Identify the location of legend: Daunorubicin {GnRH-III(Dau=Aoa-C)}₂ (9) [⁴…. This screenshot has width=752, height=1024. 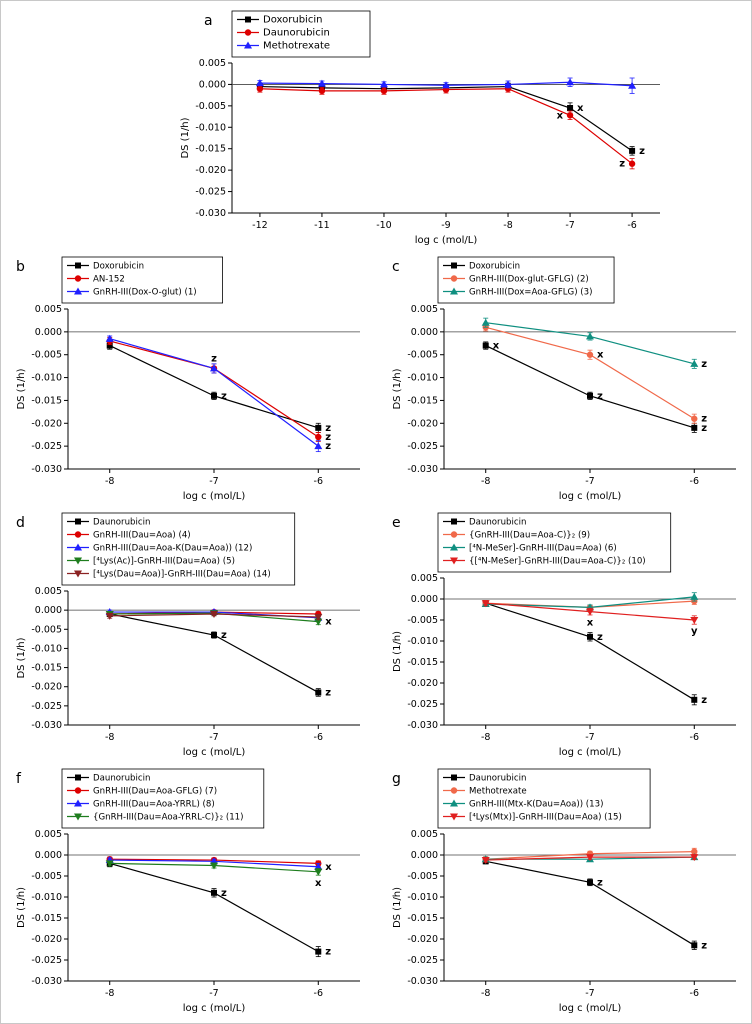
(554, 542).